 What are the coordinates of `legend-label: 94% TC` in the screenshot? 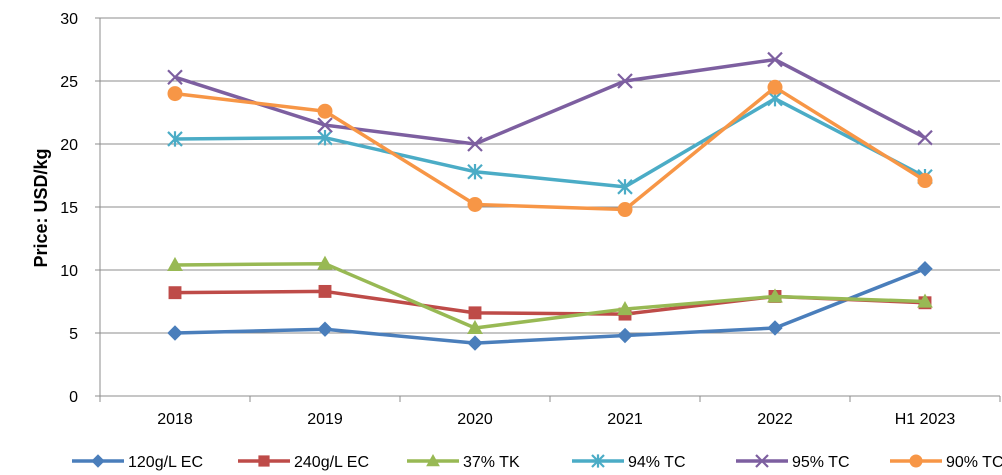 It's located at (657, 462).